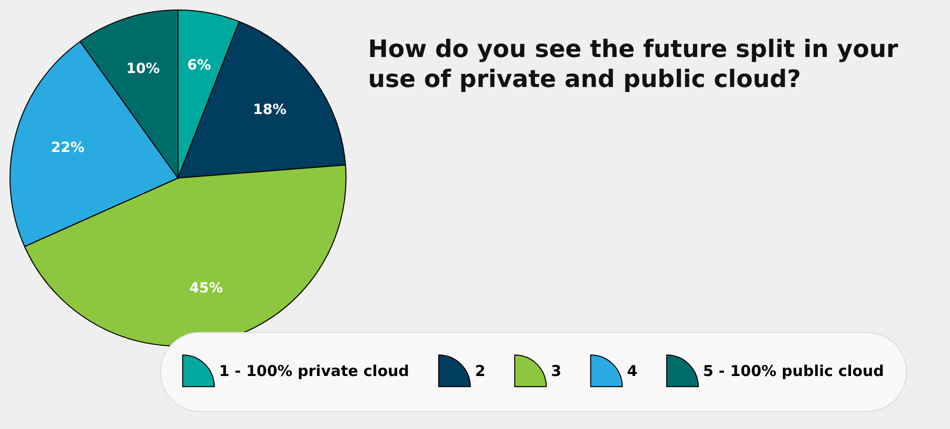 The image size is (950, 429). I want to click on data-label: 18%, so click(270, 110).